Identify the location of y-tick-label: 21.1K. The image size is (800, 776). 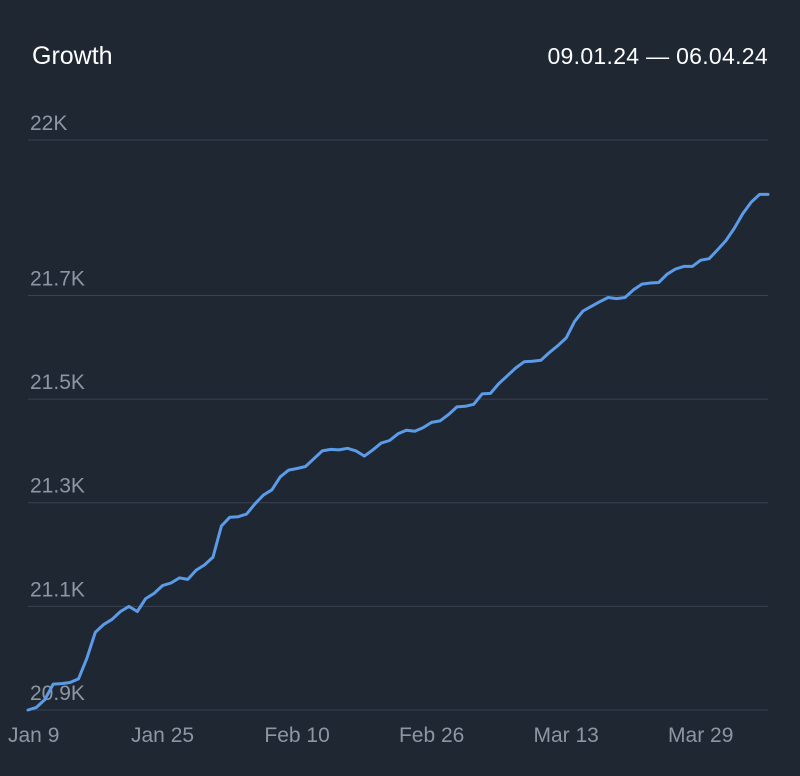
(57, 589).